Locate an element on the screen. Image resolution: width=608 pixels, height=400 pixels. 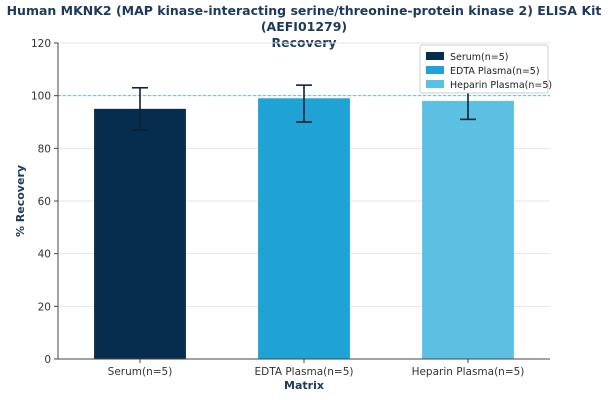
x-tick-label: Serum(n=5) is located at coordinates (140, 372).